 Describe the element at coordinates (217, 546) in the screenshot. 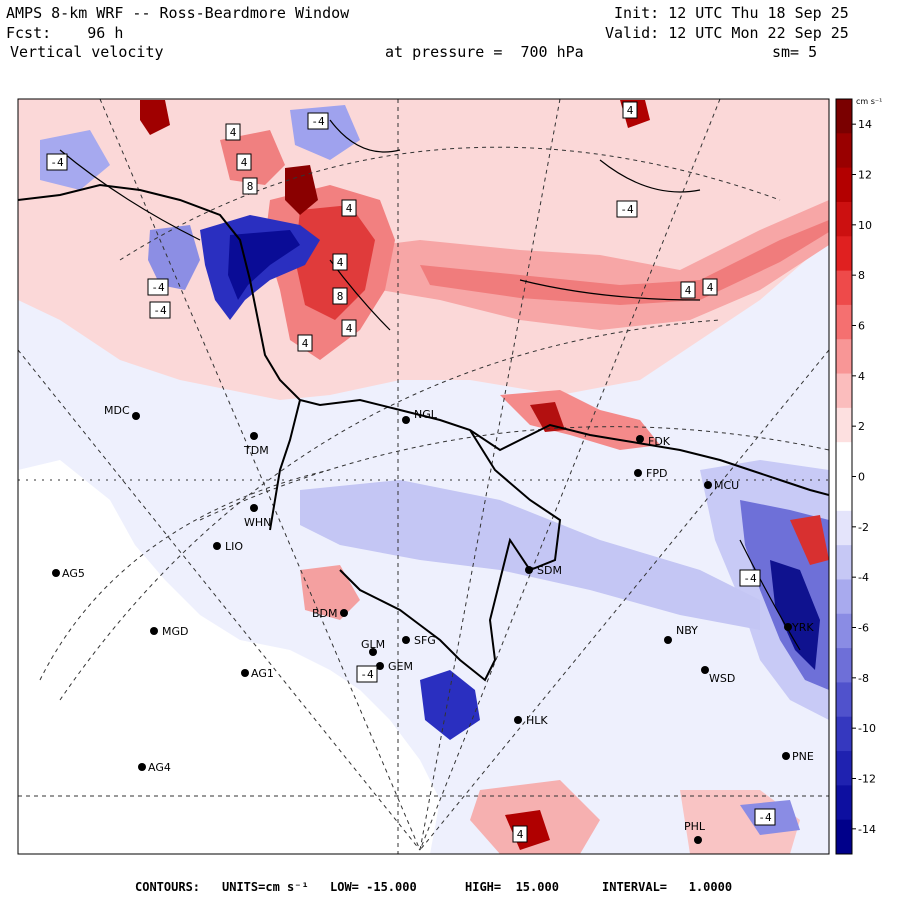

I see `station-marker-lio` at that location.